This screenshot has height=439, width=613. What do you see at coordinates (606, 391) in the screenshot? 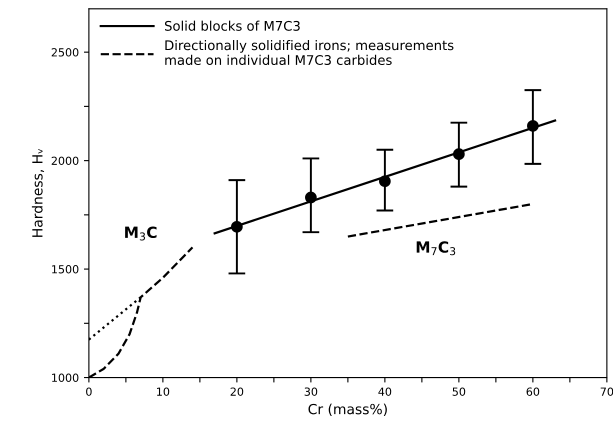
I see `x-tick-label: 70` at bounding box center [606, 391].